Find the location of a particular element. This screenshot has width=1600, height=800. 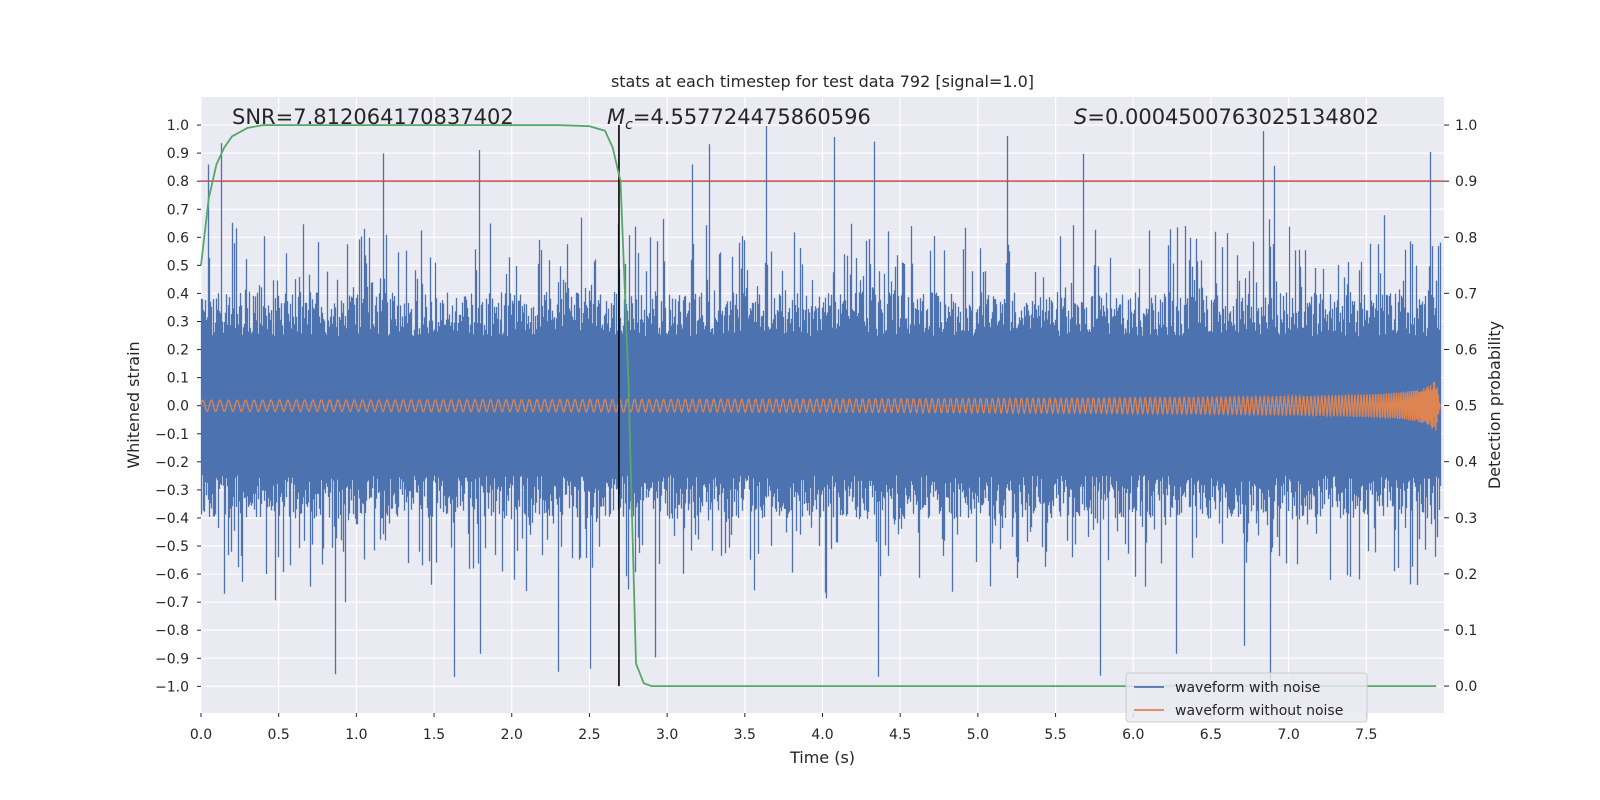

chirp-trace is located at coordinates (820, 406).